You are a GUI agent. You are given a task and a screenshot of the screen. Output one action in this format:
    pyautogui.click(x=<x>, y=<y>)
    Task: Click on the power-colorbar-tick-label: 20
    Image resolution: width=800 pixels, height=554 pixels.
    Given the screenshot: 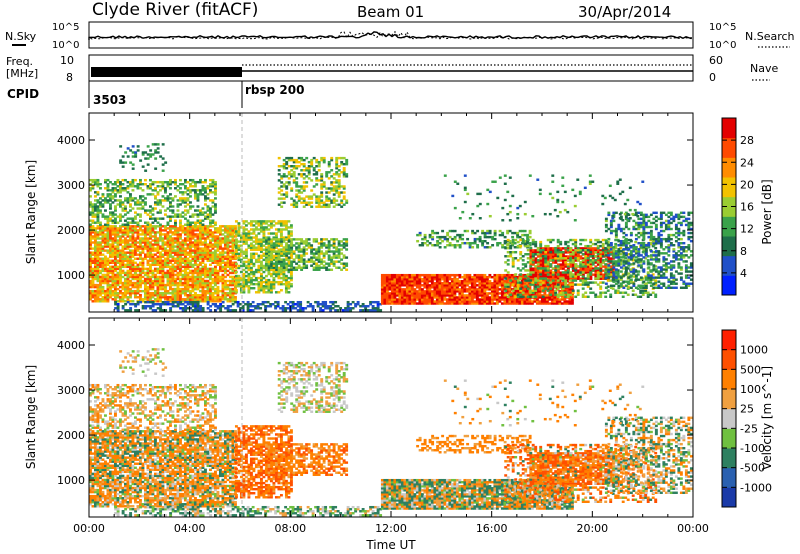 What is the action you would take?
    pyautogui.click(x=747, y=184)
    